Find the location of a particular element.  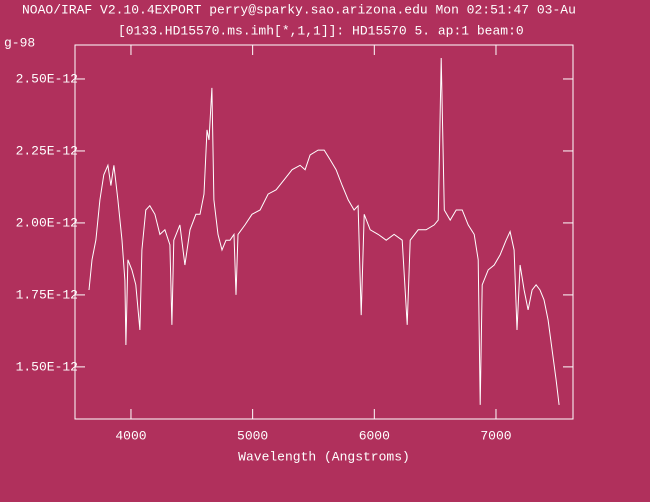

x-tick-label: 7000 is located at coordinates (495, 435).